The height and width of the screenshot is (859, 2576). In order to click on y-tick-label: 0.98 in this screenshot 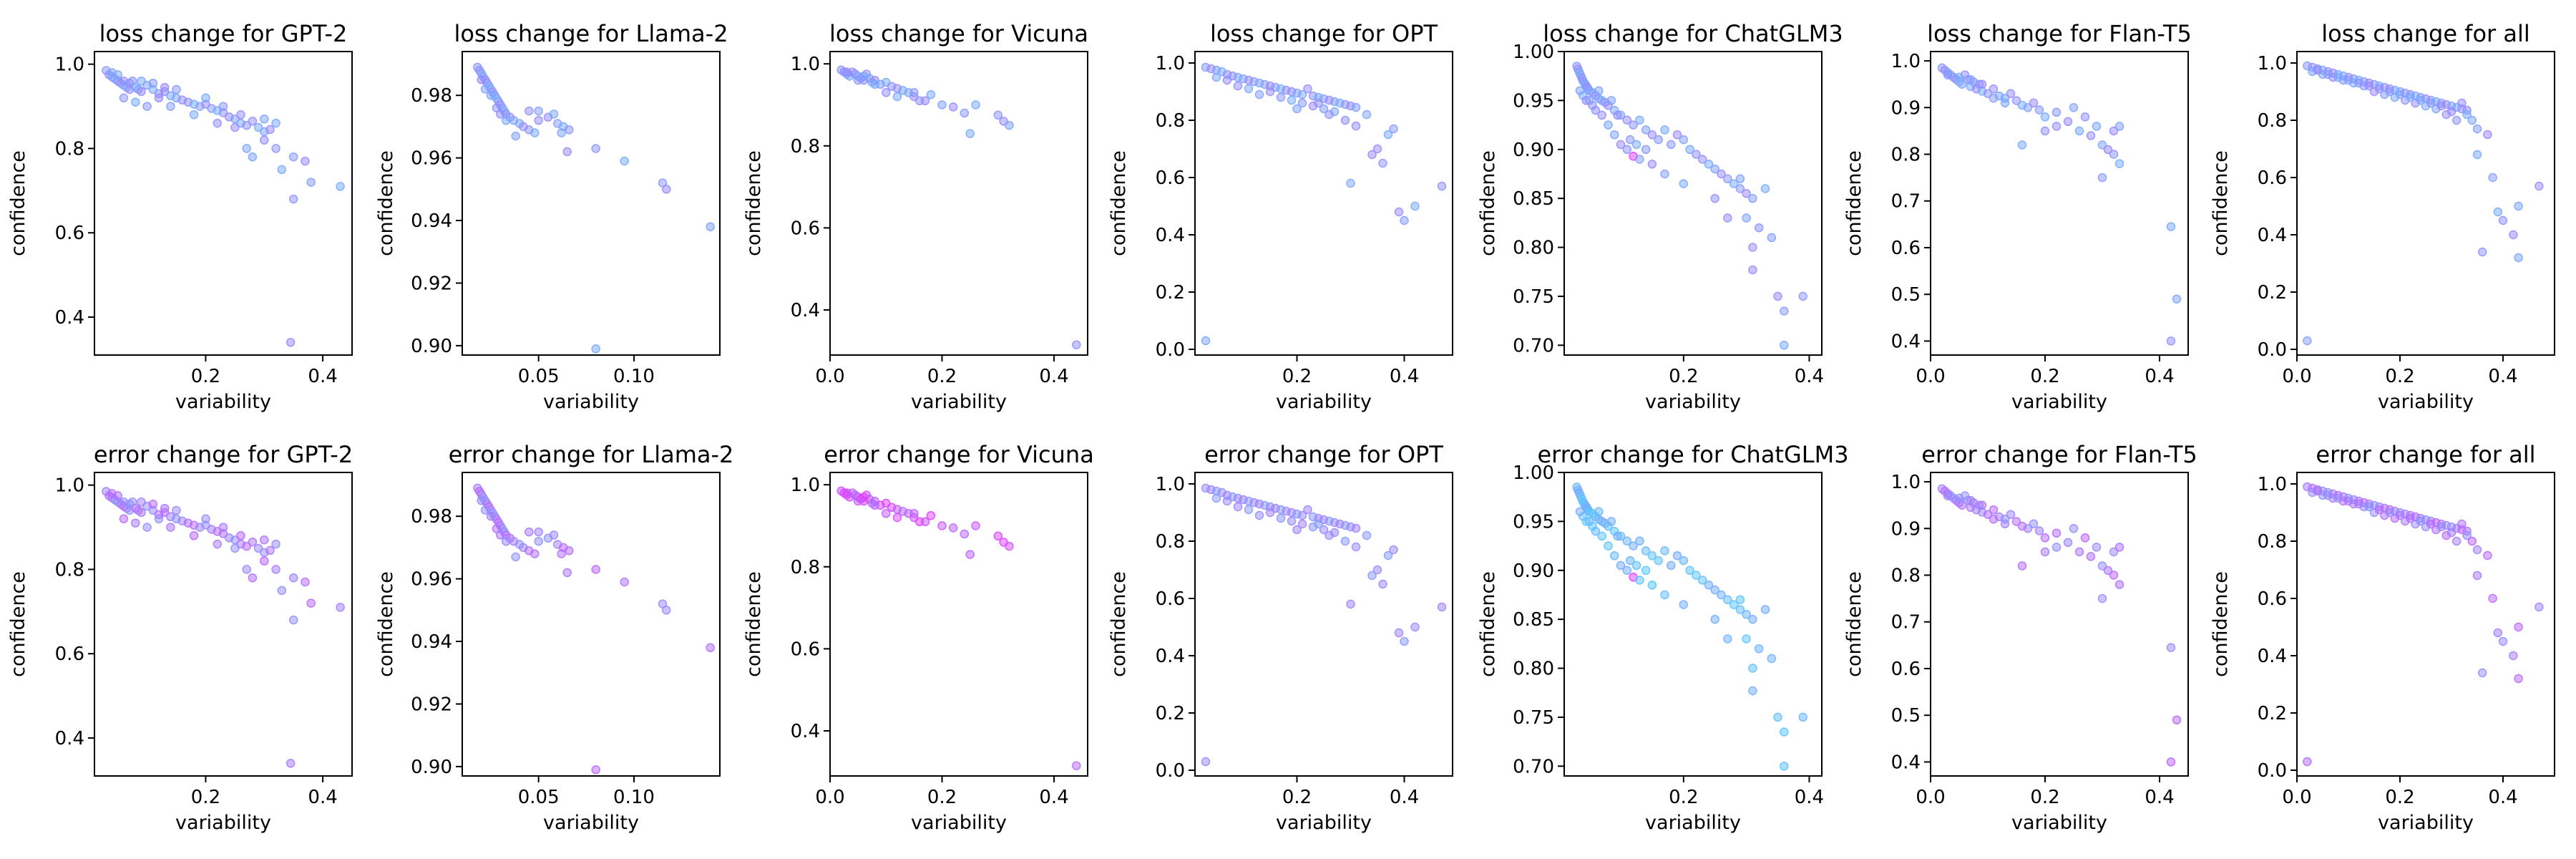, I will do `click(431, 517)`.